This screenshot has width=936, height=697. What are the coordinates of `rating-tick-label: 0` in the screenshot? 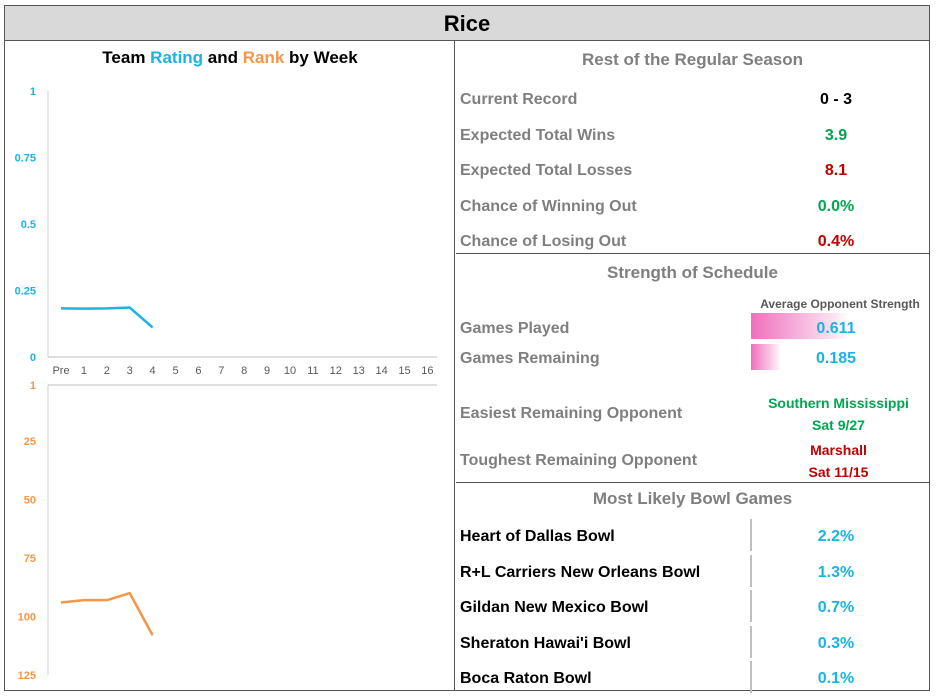 It's located at (33, 358).